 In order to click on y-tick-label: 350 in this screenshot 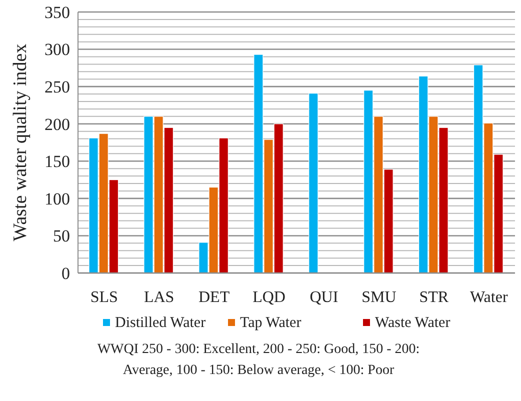, I will do `click(57, 12)`.